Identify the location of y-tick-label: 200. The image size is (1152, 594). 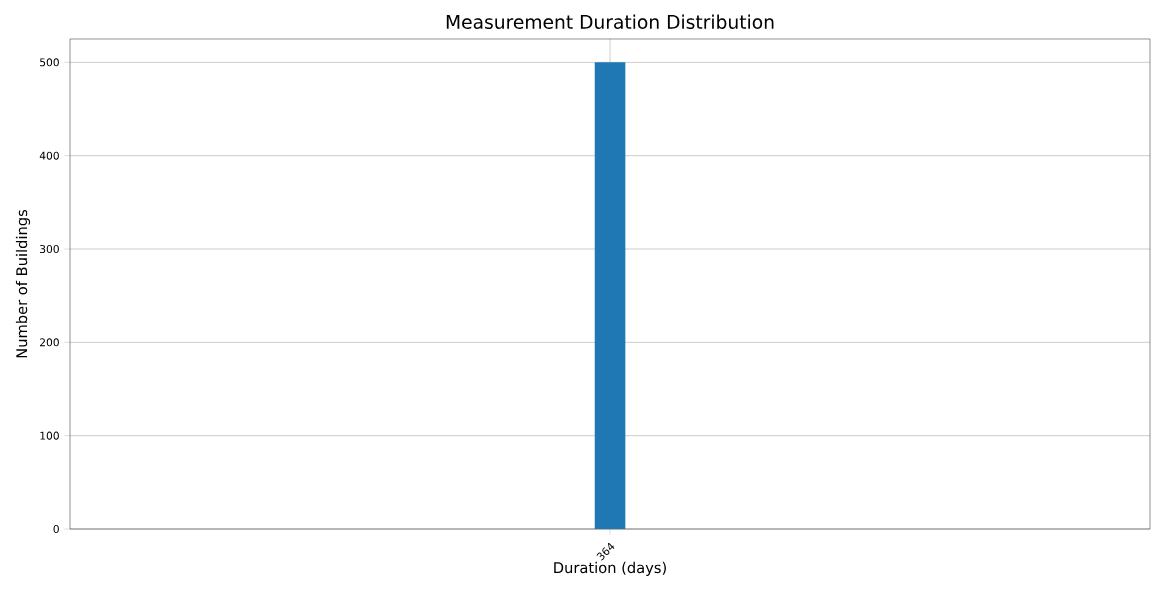
(49, 342).